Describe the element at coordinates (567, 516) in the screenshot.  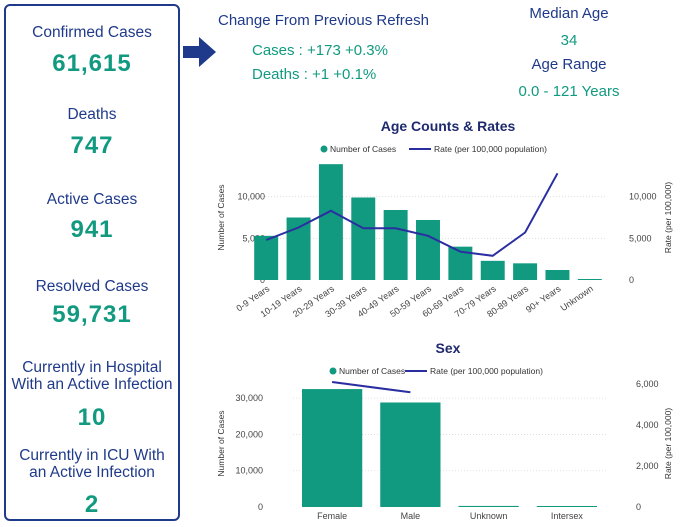
I see `sex-x-tick-label: Intersex` at that location.